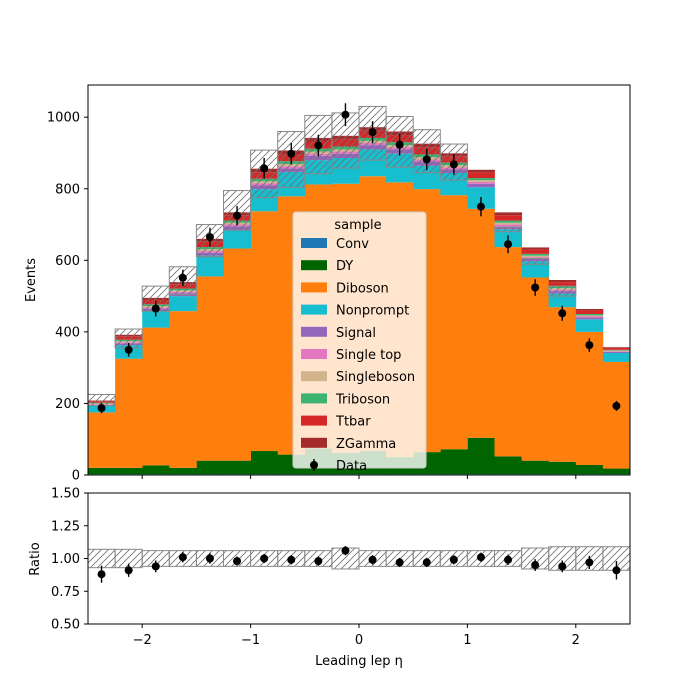 The width and height of the screenshot is (700, 700). I want to click on main-y-ticks: 0 200 400 600 800 1000, so click(67, 297).